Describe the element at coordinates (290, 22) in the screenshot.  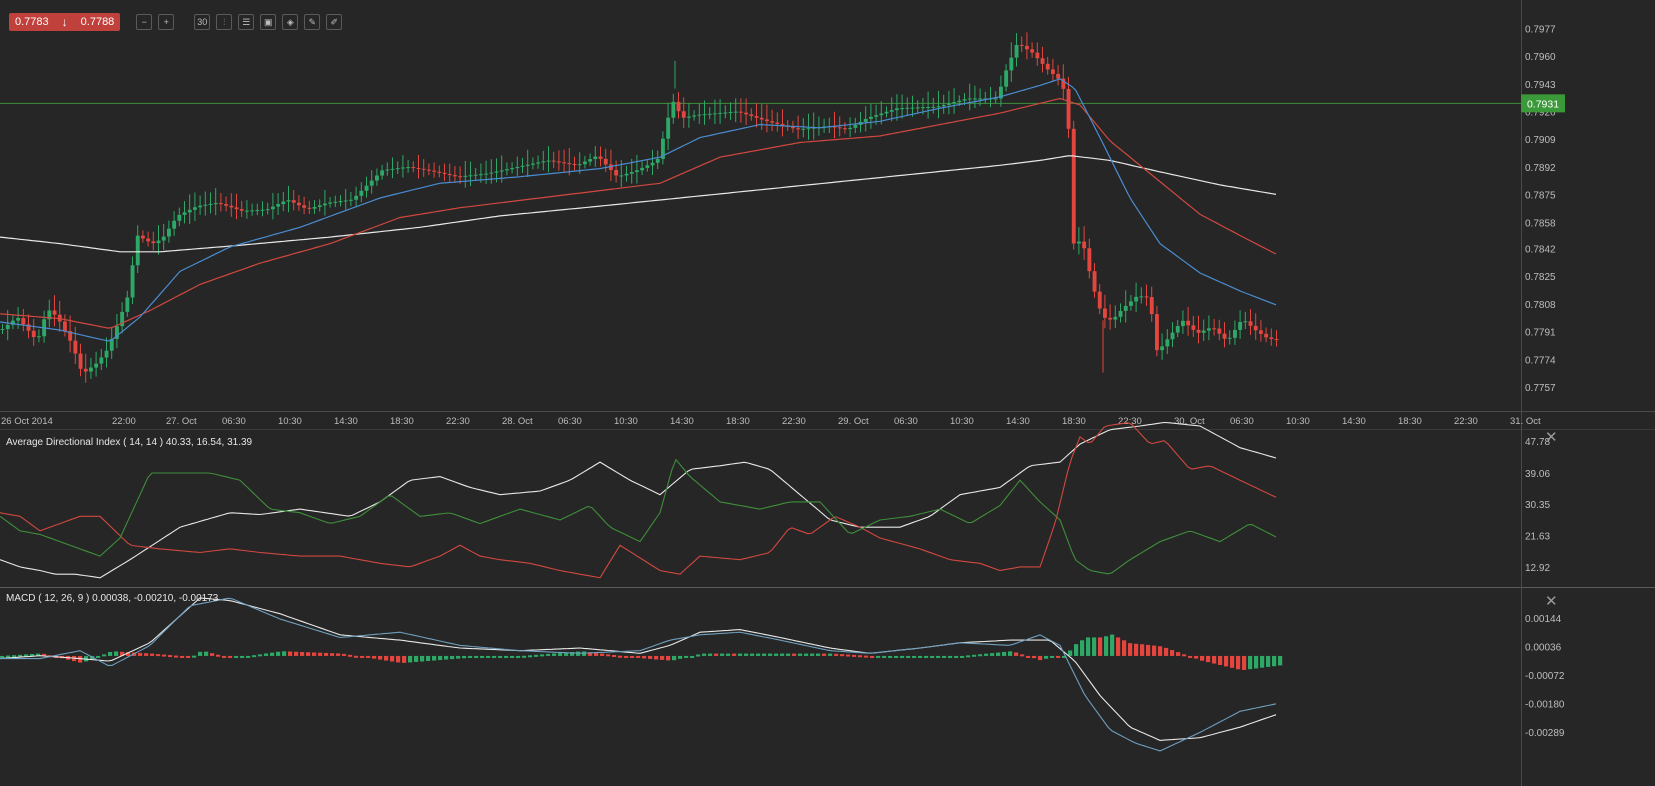
I see `draw-icon: ◈` at that location.